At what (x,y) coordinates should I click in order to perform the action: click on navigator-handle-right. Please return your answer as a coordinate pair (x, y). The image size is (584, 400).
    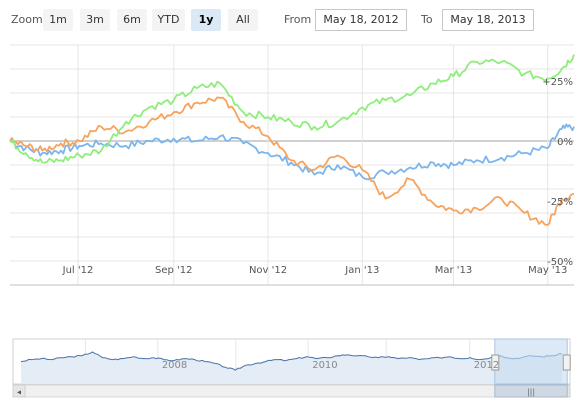
    Looking at the image, I should click on (566, 362).